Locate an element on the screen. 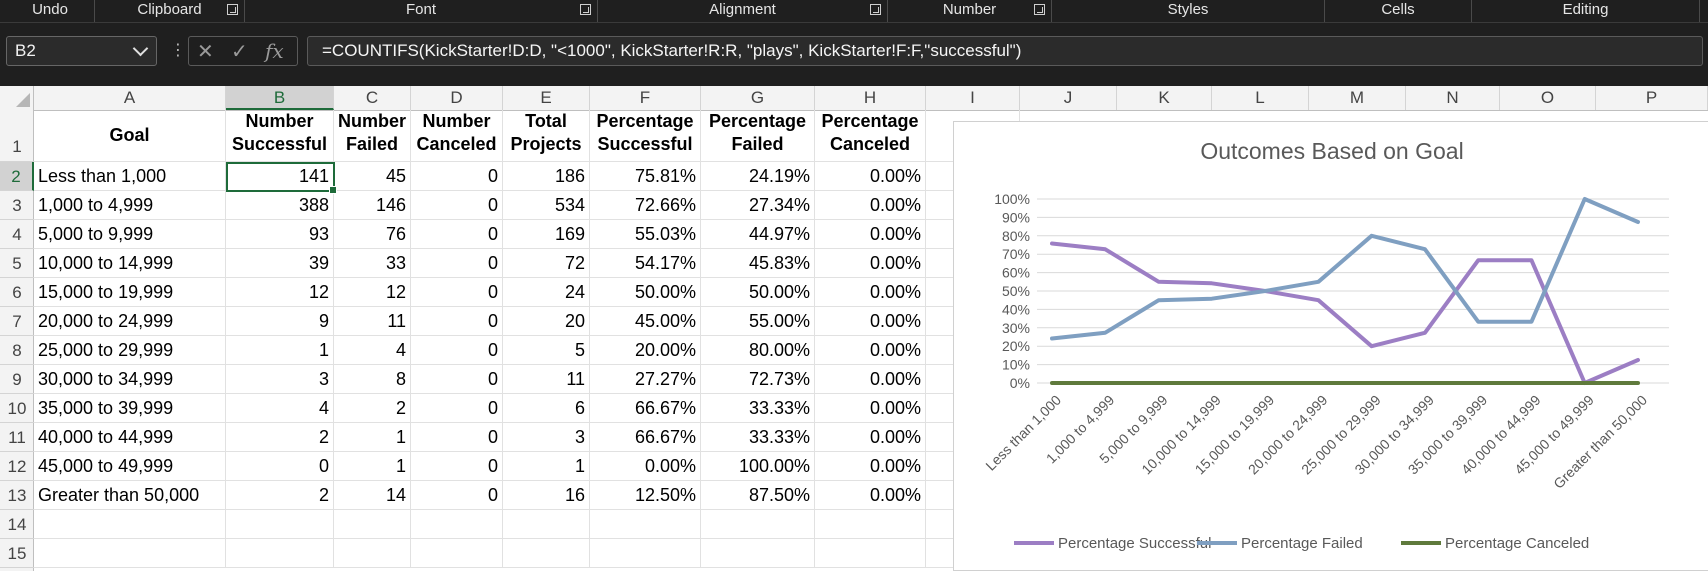 The image size is (1708, 572). table-cell: 5,000 to 9,999 is located at coordinates (130, 234).